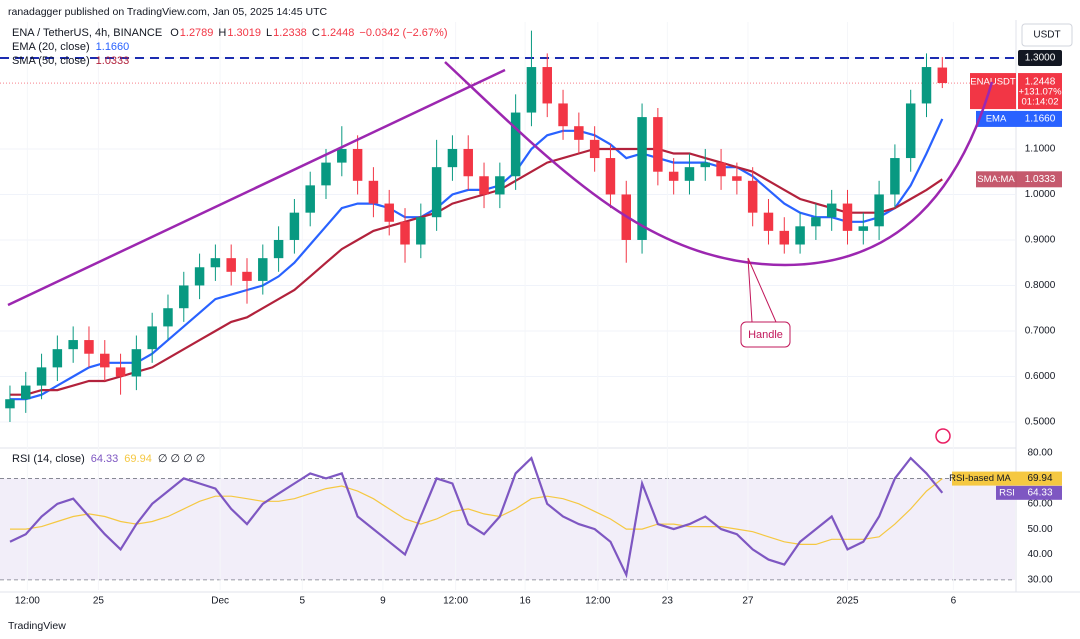 This screenshot has width=1080, height=639. What do you see at coordinates (48, 459) in the screenshot?
I see `rsi-title: RSI (14, close)` at bounding box center [48, 459].